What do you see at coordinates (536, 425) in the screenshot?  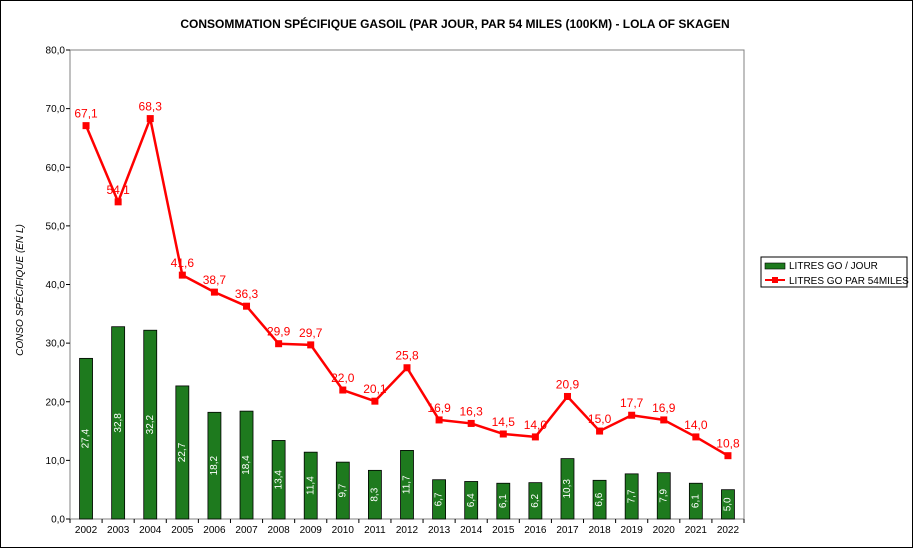 I see `line-label: 14,0` at bounding box center [536, 425].